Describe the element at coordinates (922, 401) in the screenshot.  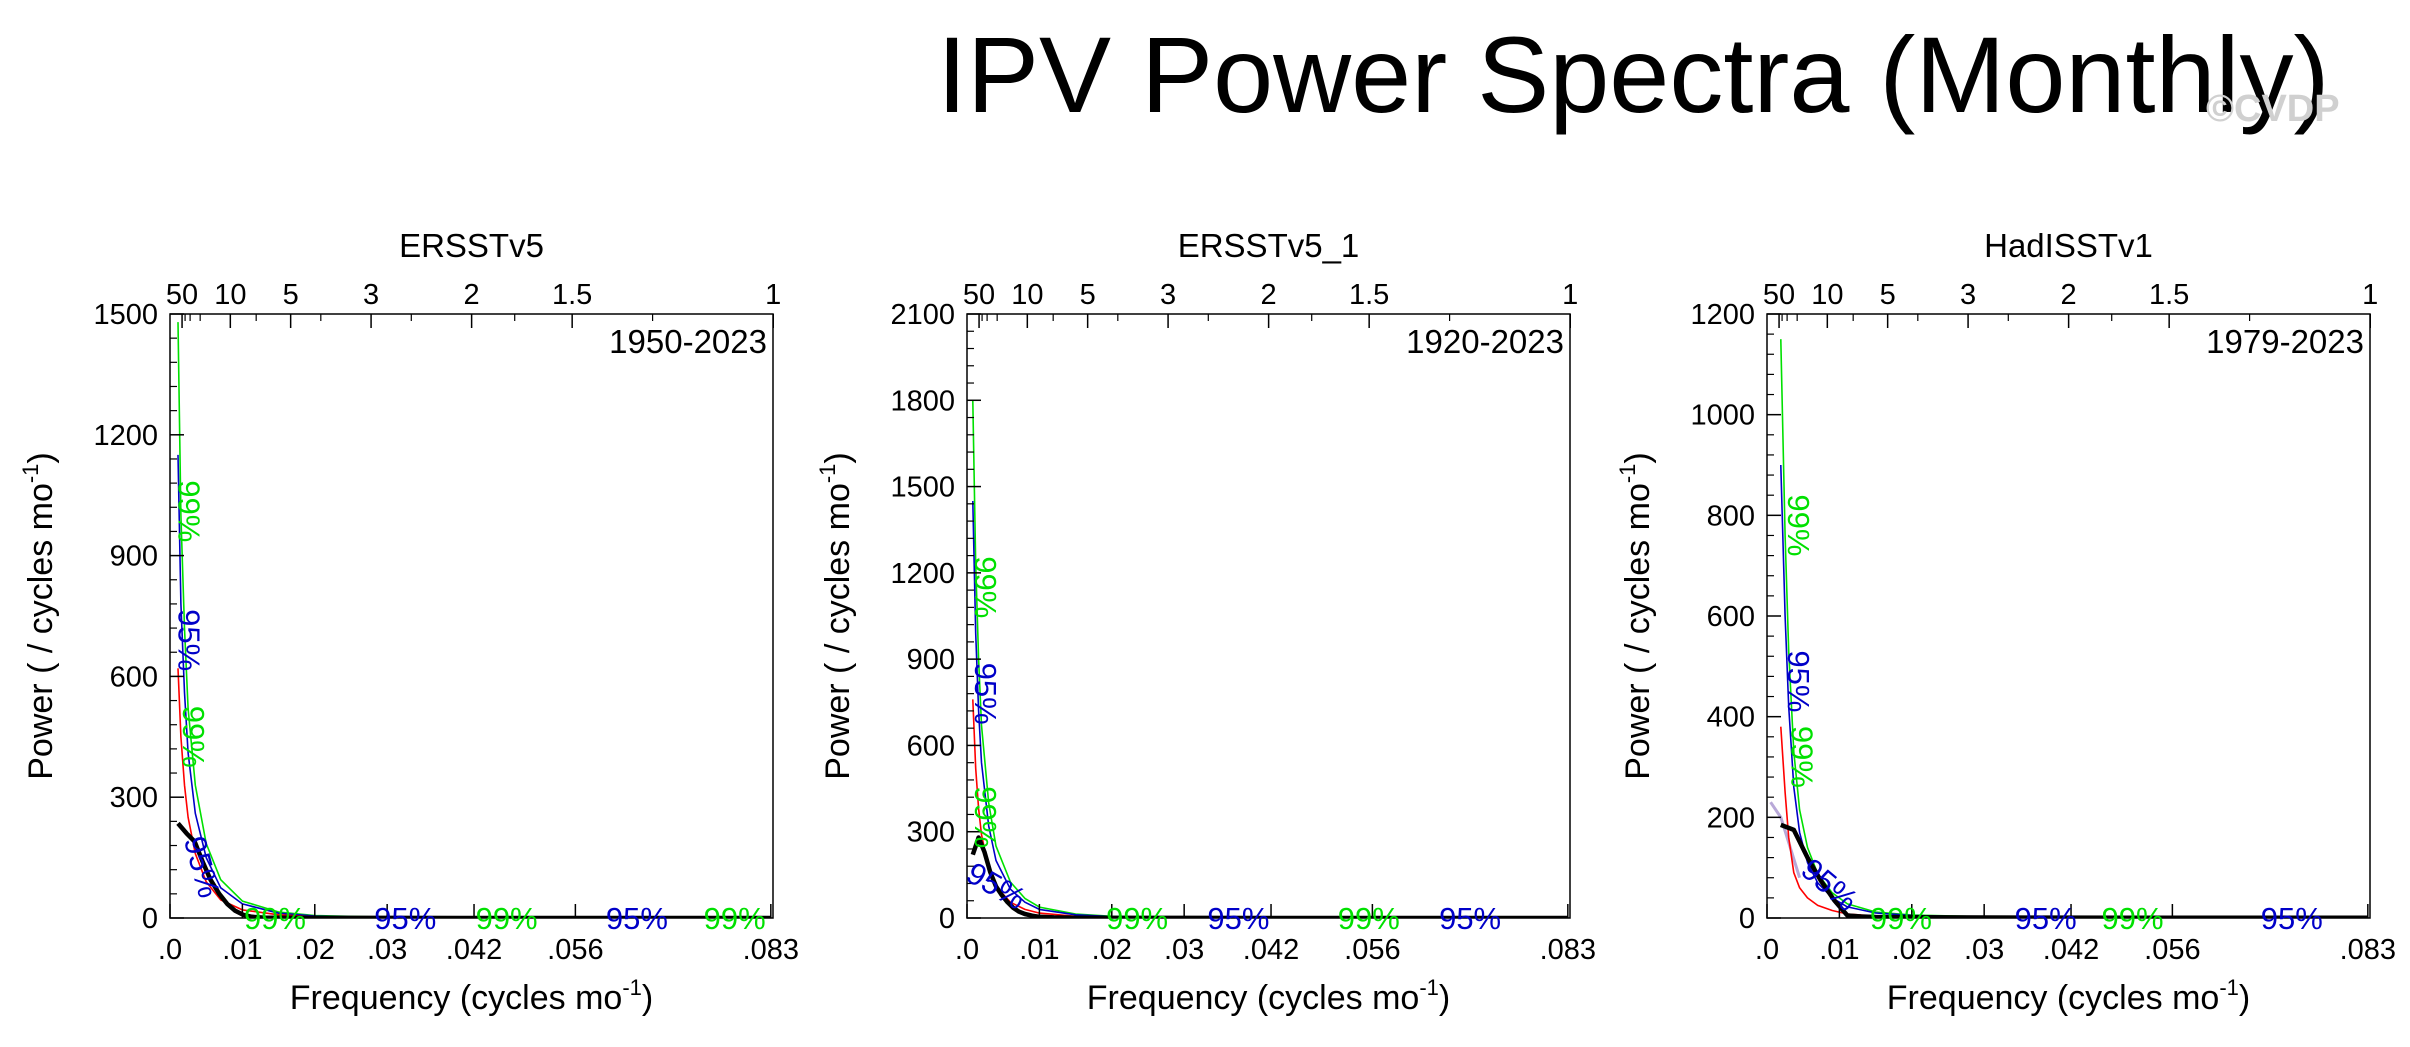
I see `y-tick-label: 1800` at that location.